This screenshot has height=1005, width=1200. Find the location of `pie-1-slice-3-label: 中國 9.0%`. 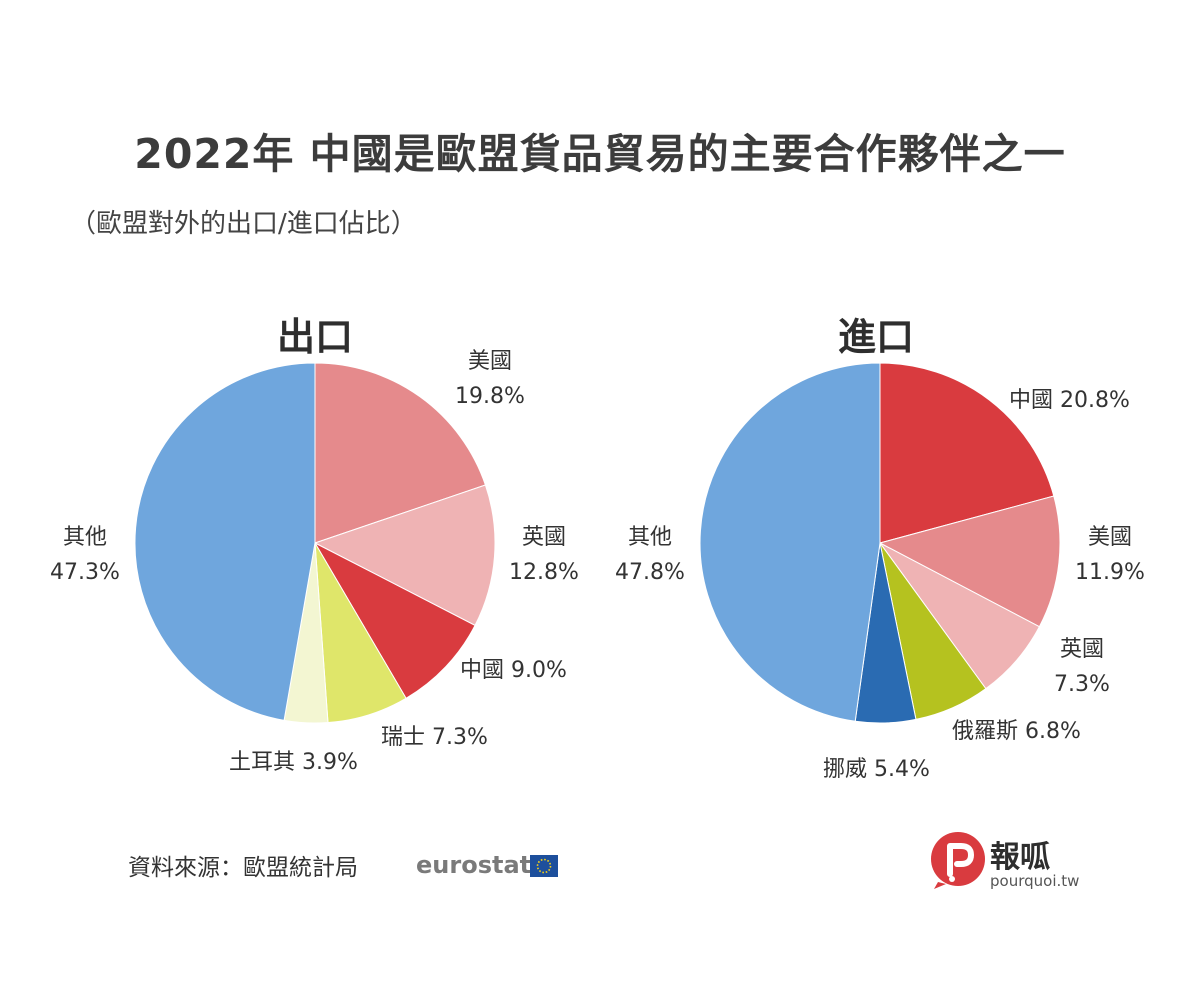

pie-1-slice-3-label: 中國 9.0% is located at coordinates (513, 670).